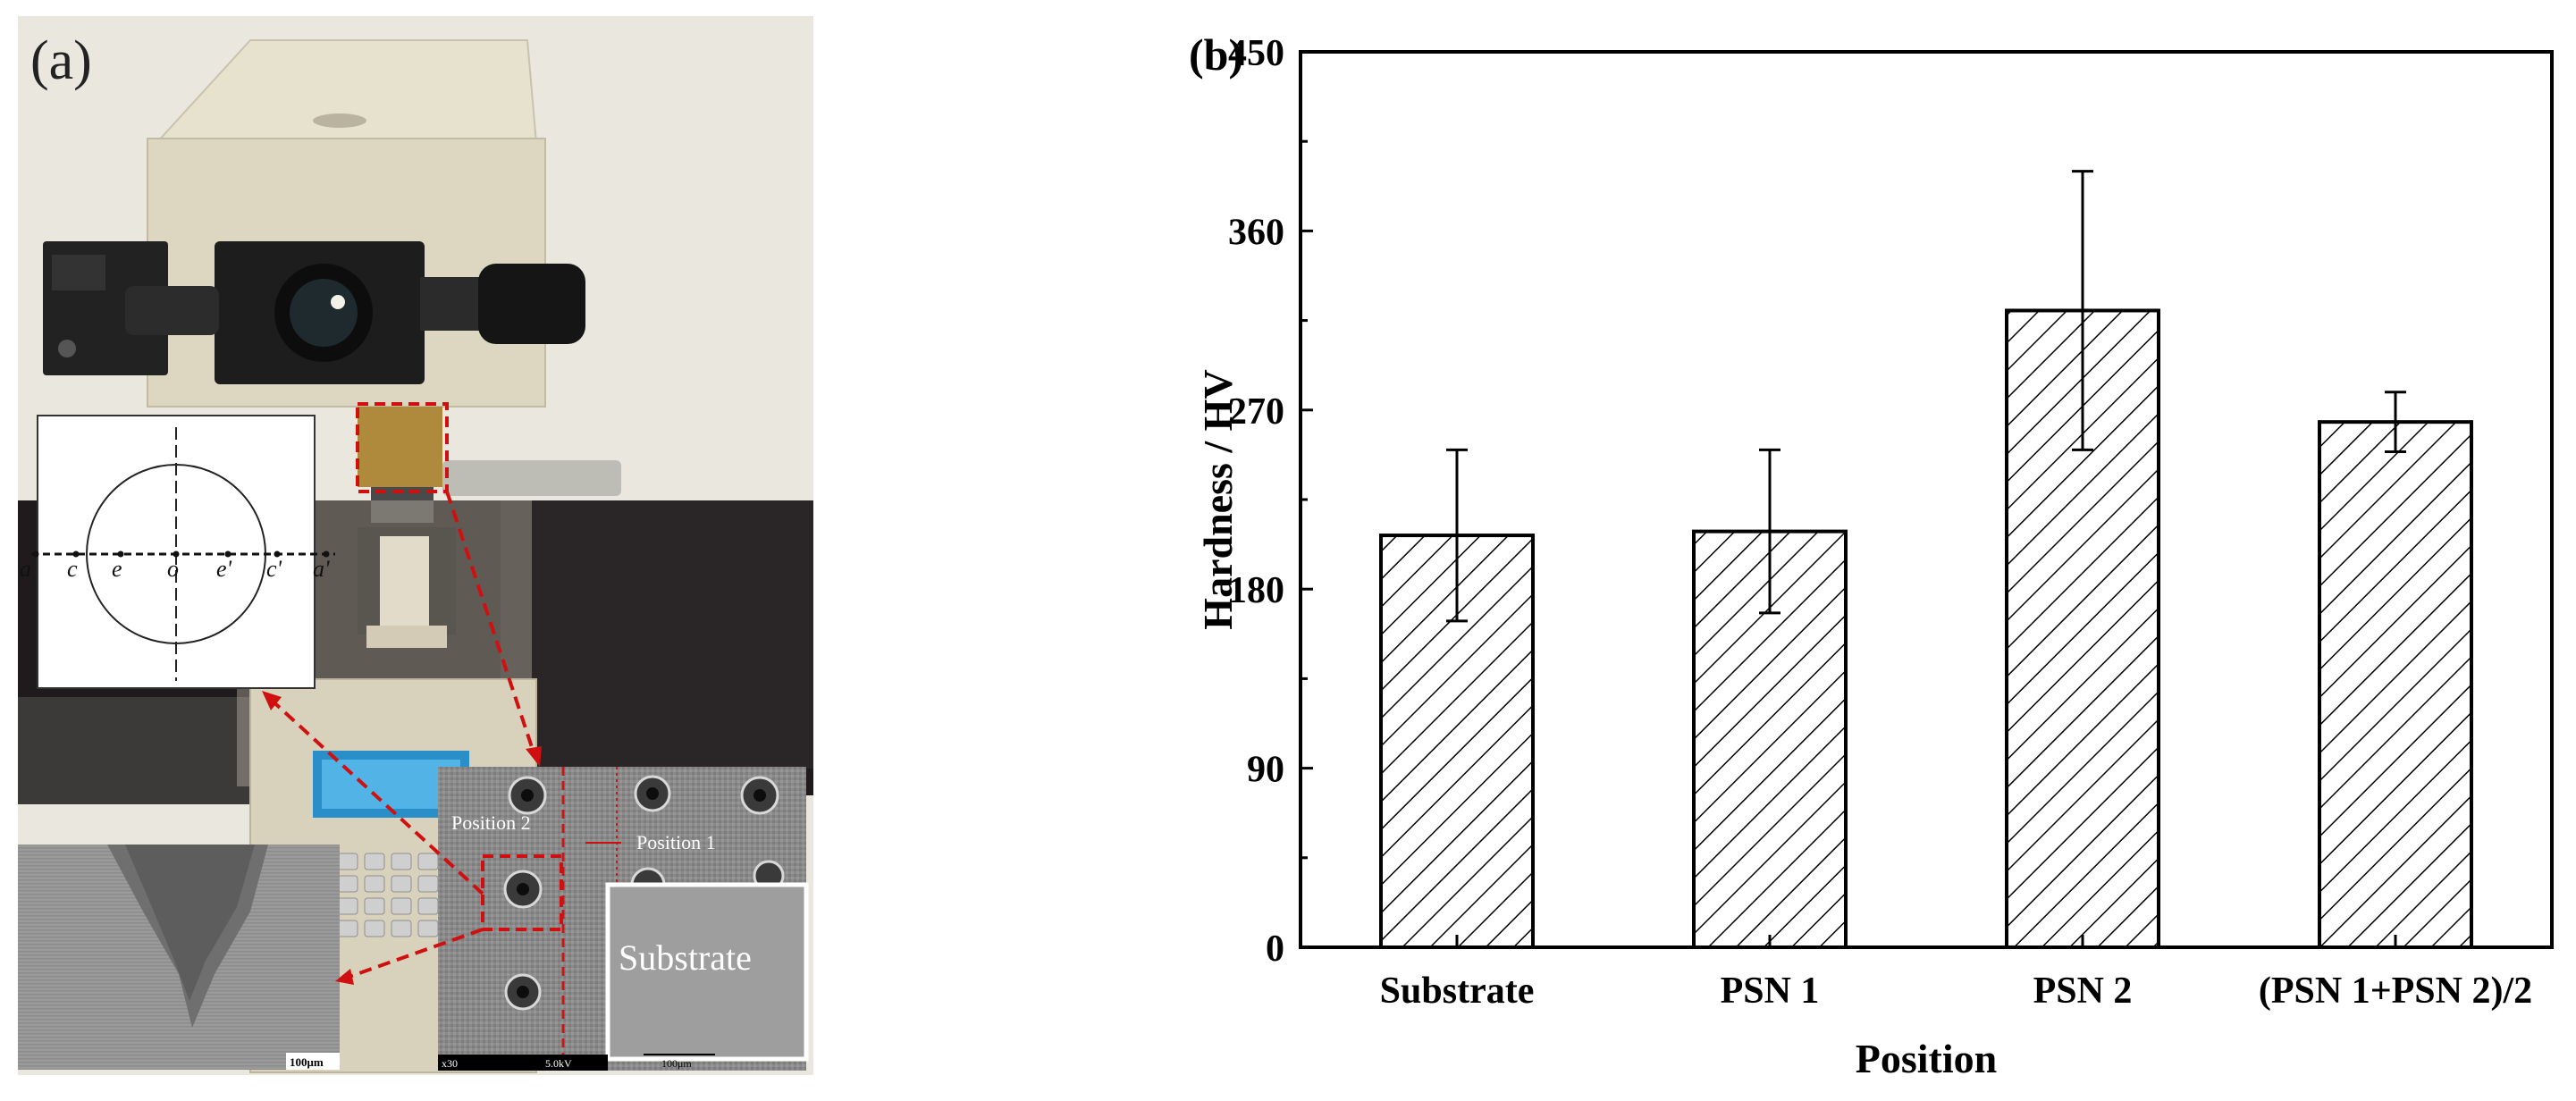 The height and width of the screenshot is (1101, 2576). I want to click on indent-scale-label: 100μm, so click(307, 1062).